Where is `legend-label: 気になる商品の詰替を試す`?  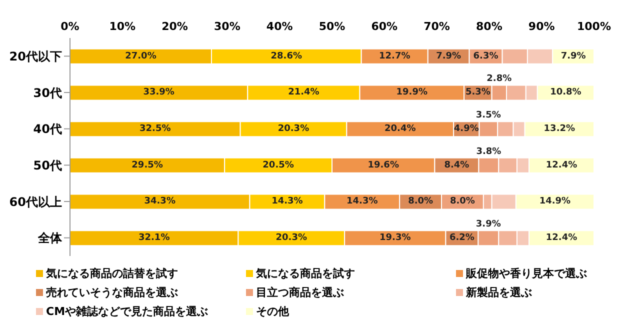
legend-label: 気になる商品の詰替を試す is located at coordinates (112, 273).